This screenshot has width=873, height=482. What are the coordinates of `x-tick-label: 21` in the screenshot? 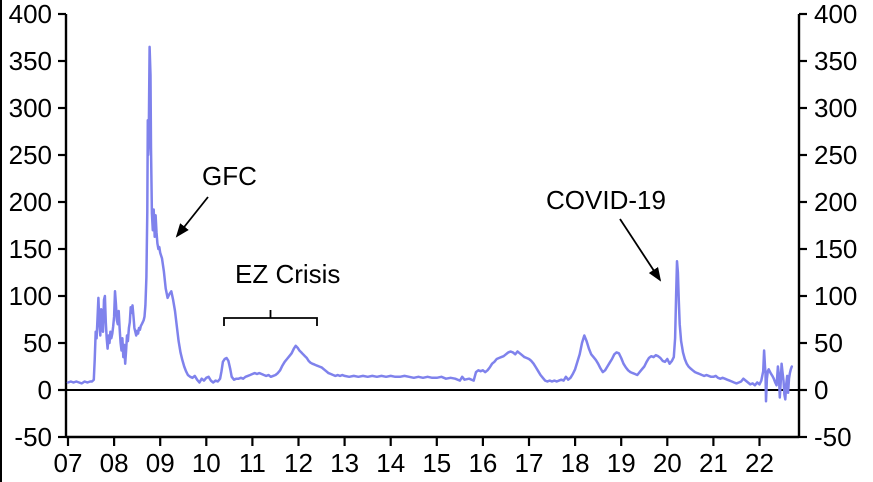 It's located at (713, 463).